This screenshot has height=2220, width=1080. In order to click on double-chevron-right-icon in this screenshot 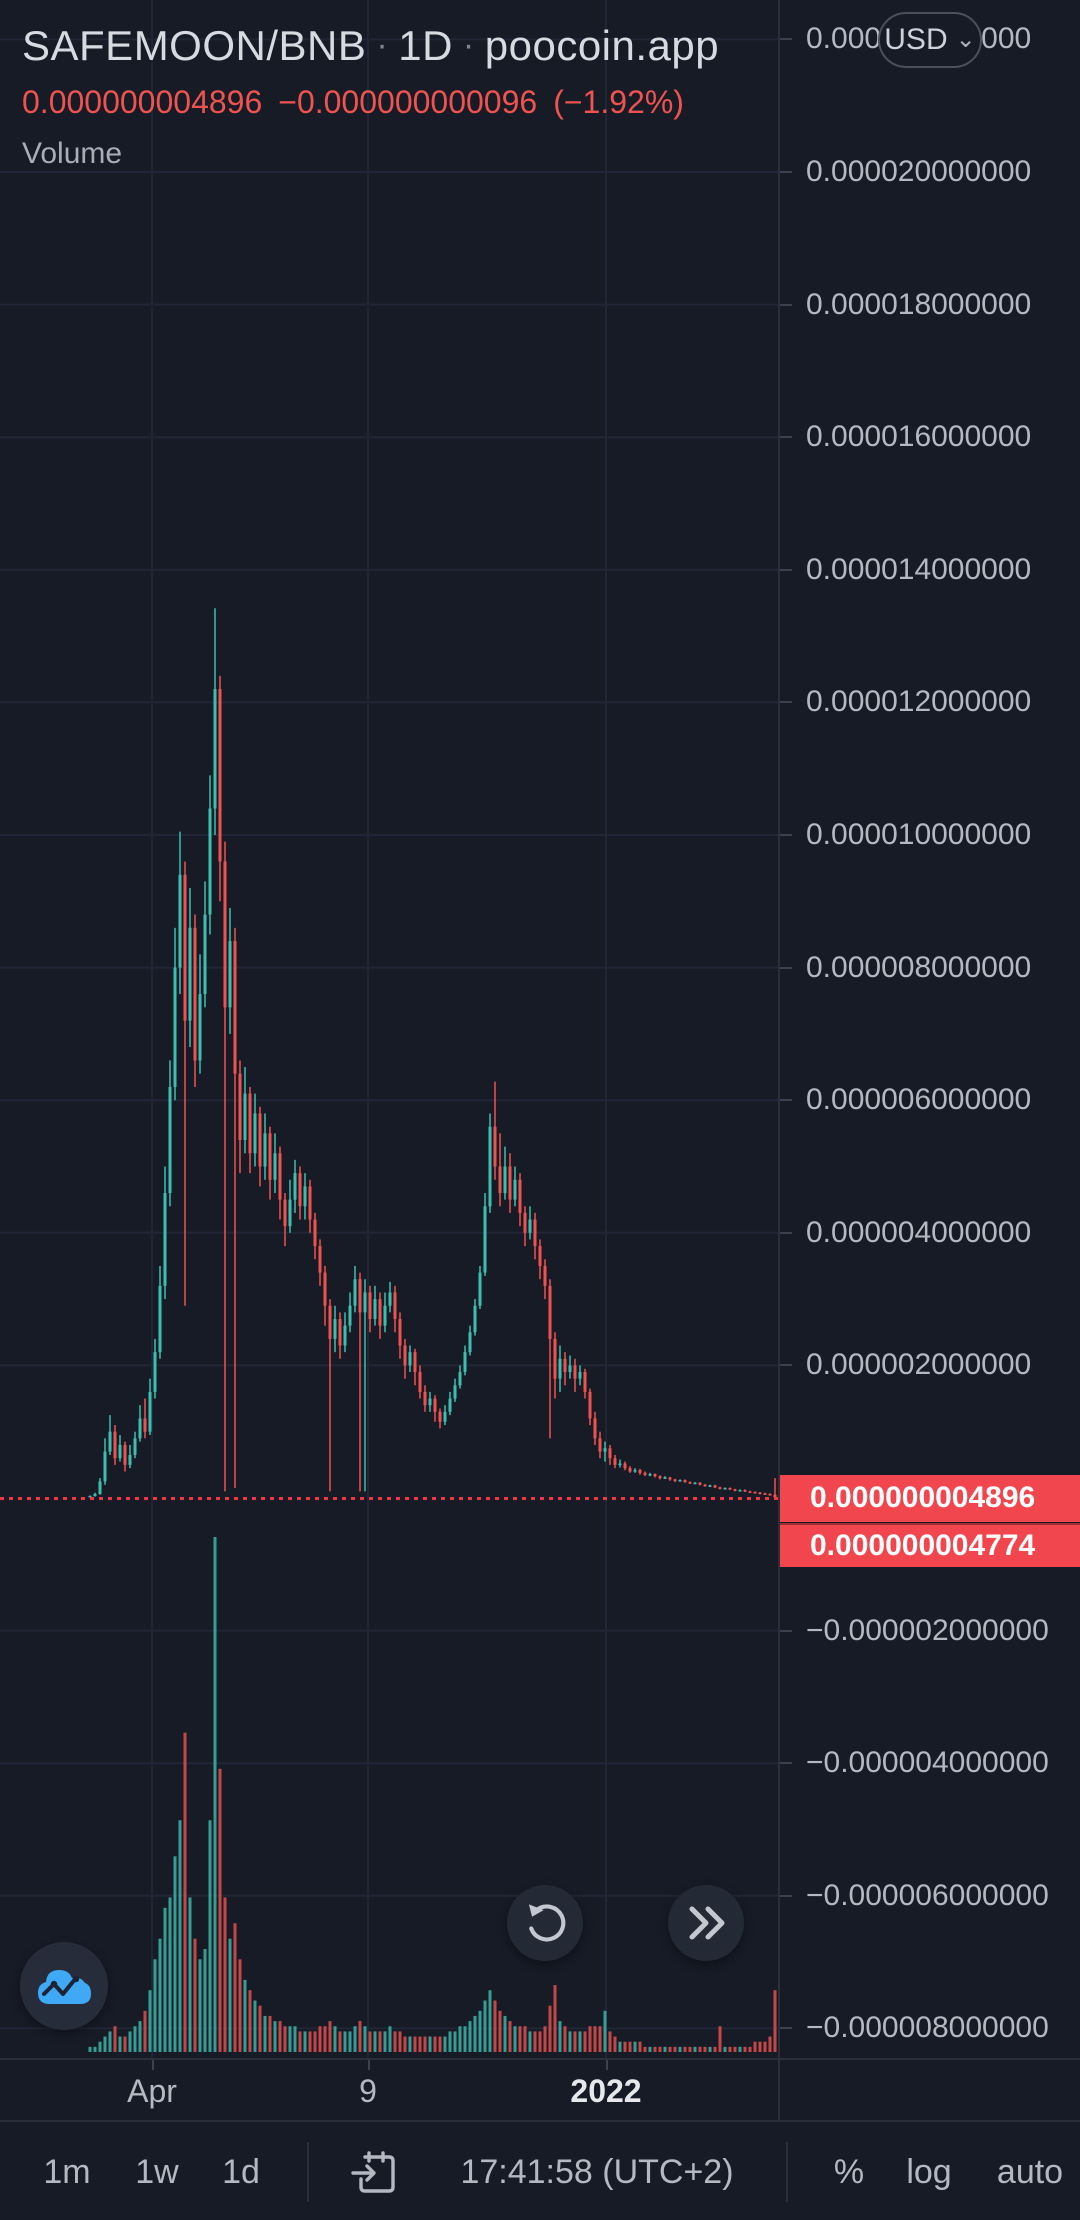, I will do `click(707, 1923)`.